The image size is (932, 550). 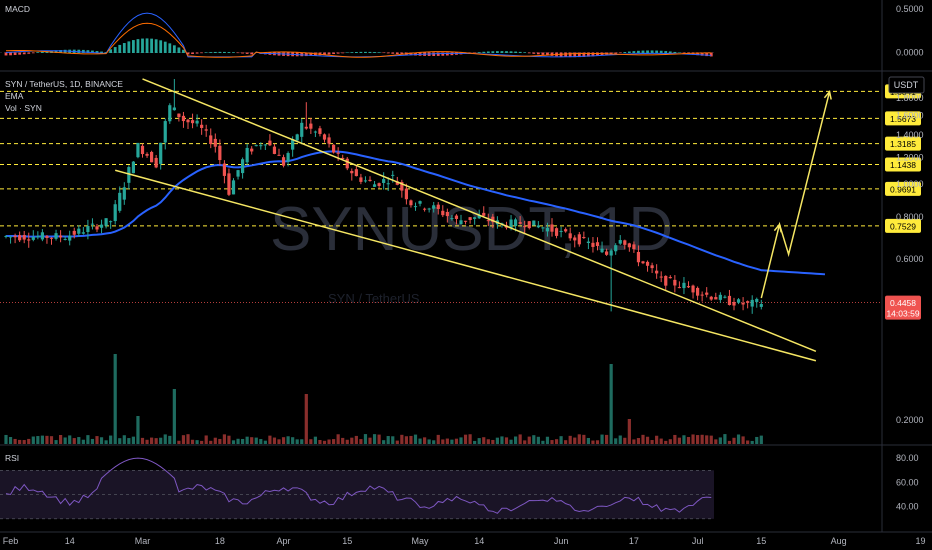 What do you see at coordinates (357, 35) in the screenshot?
I see `macd-pane` at bounding box center [357, 35].